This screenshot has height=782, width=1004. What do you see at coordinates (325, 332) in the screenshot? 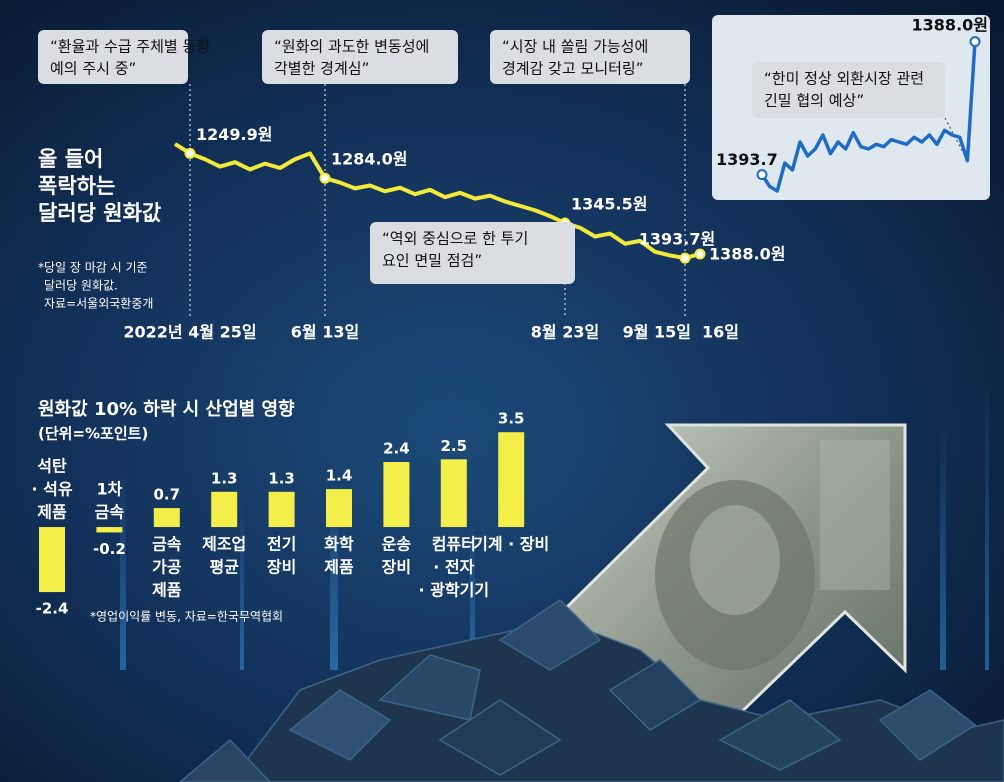
I see `x-tick-label: 6월 13일` at bounding box center [325, 332].